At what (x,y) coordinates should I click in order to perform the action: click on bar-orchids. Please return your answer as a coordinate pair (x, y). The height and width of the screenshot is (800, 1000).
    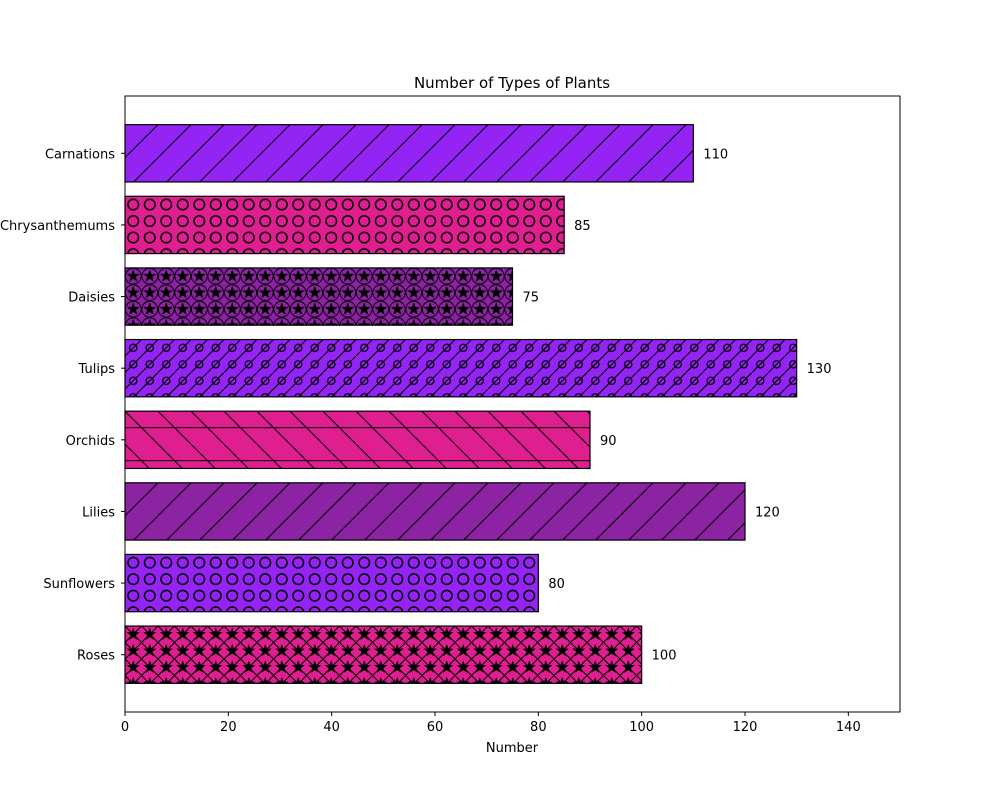
    Looking at the image, I should click on (357, 440).